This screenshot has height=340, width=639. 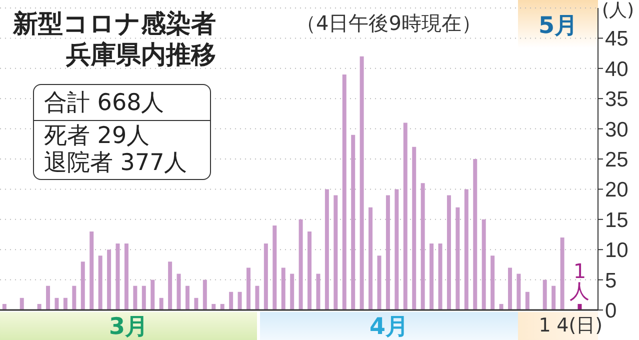 What do you see at coordinates (618, 10) in the screenshot?
I see `y-axis-title: (人)` at bounding box center [618, 10].